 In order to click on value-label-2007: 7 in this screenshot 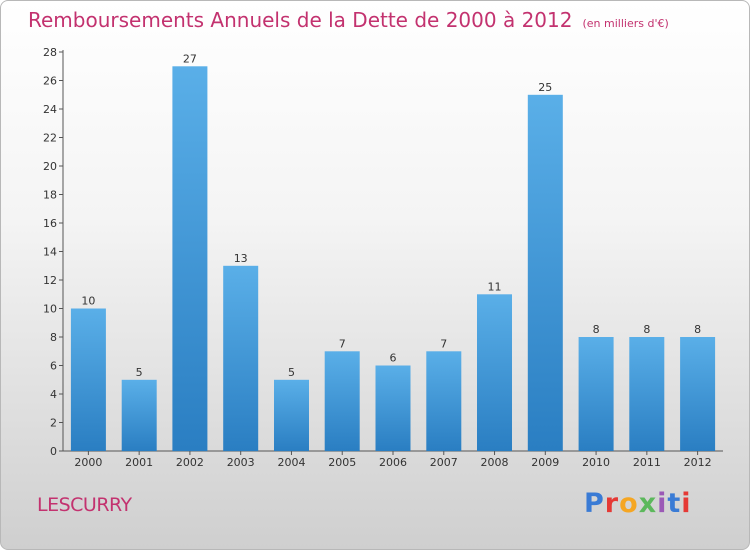, I will do `click(443, 343)`.